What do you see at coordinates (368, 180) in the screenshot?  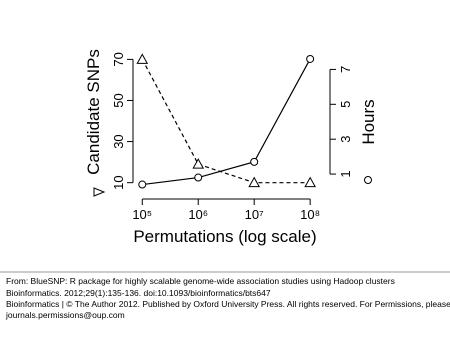 I see `y2-axis-symbol` at bounding box center [368, 180].